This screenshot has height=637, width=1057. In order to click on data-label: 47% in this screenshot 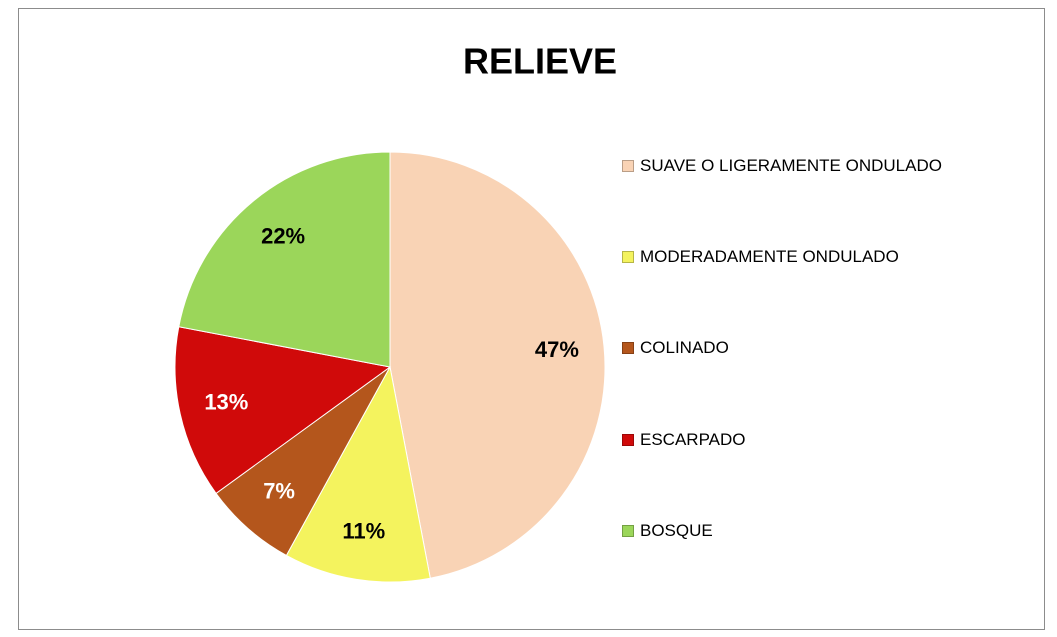, I will do `click(557, 349)`.